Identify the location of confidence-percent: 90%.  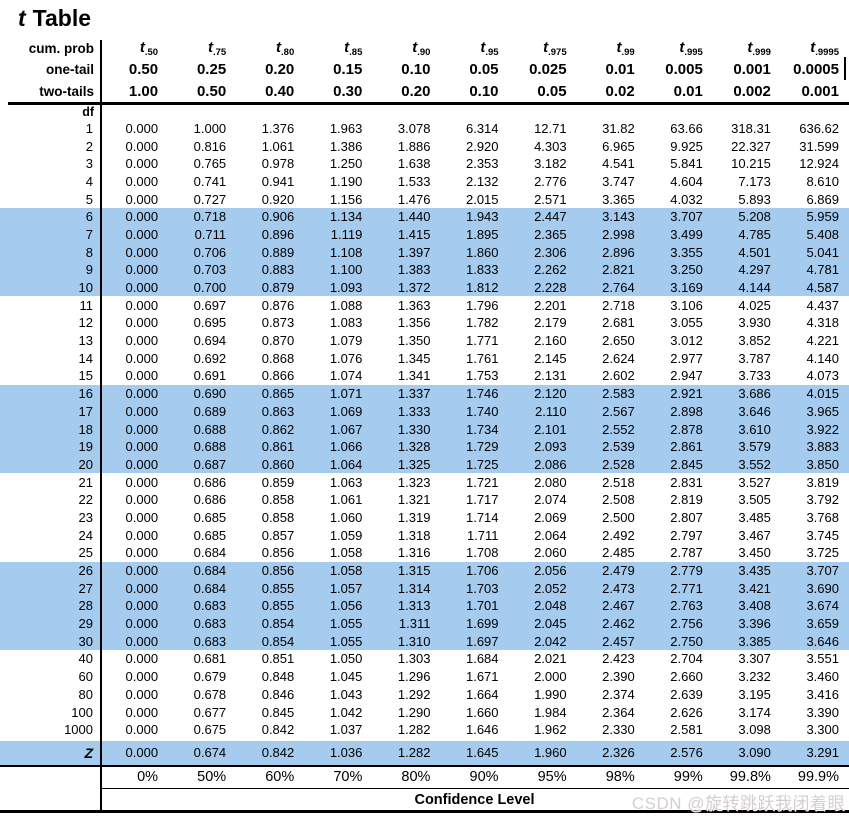
(484, 777).